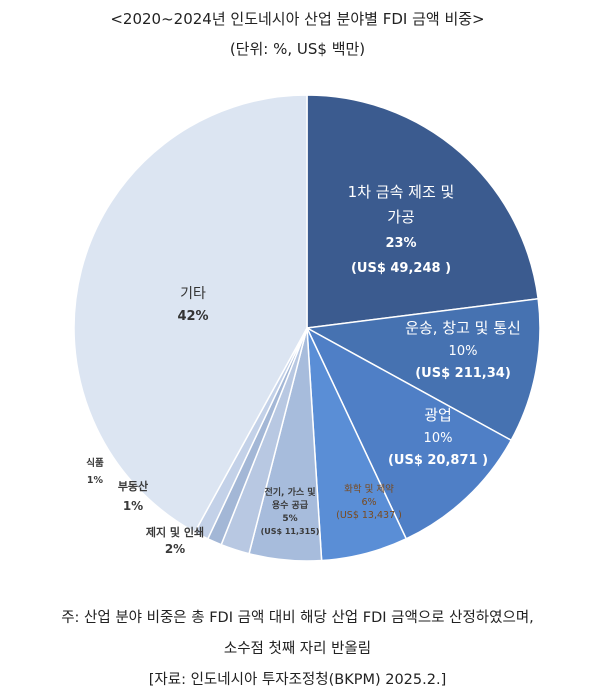 Image resolution: width=595 pixels, height=697 pixels. Describe the element at coordinates (400, 243) in the screenshot. I see `slice-percent-s1: 23%` at that location.